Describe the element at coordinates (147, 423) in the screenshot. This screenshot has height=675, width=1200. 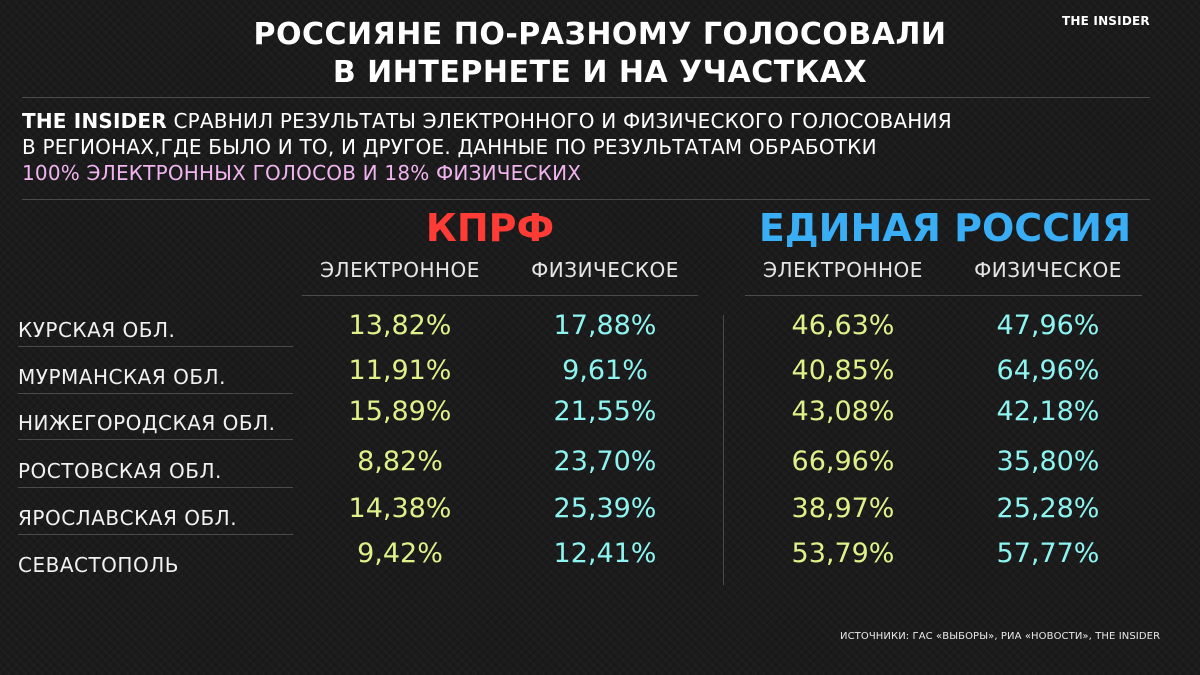
I see `region-label: НИЖЕГОРОДСКАЯ ОБЛ.` at that location.